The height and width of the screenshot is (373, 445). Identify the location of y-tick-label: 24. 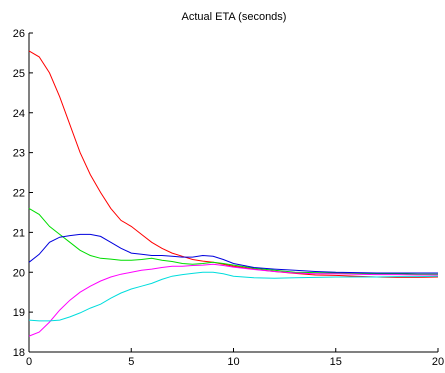
(19, 114).